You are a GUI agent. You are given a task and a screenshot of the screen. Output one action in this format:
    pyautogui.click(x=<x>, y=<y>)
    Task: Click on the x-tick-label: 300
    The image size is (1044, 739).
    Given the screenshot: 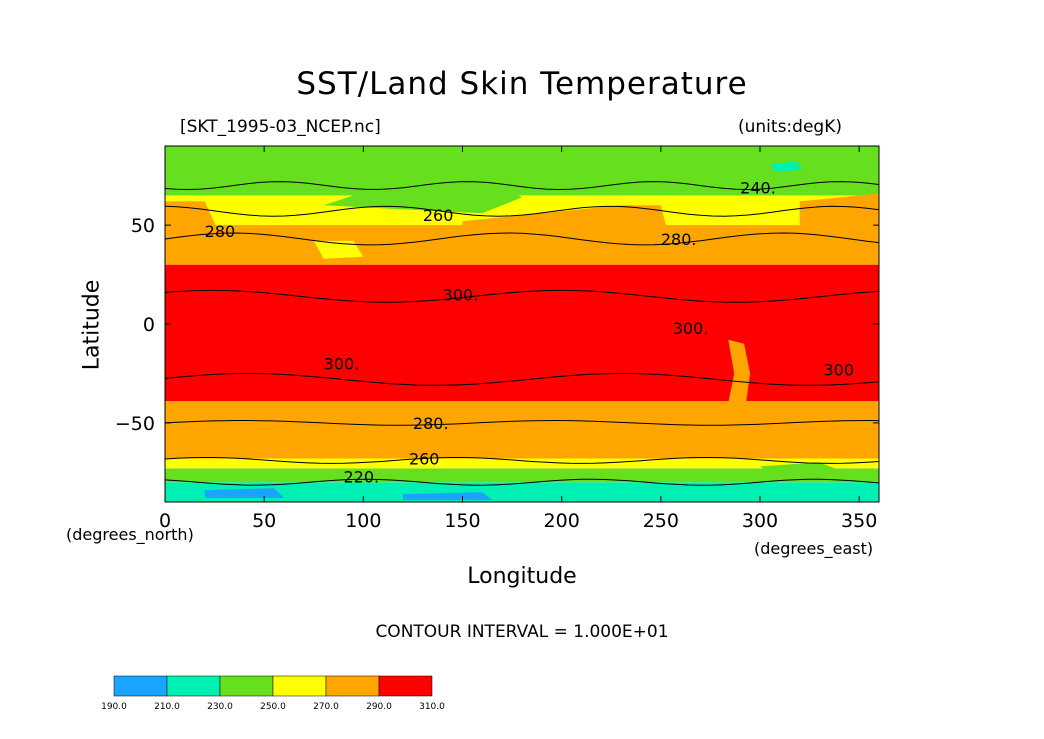 What is the action you would take?
    pyautogui.click(x=760, y=521)
    